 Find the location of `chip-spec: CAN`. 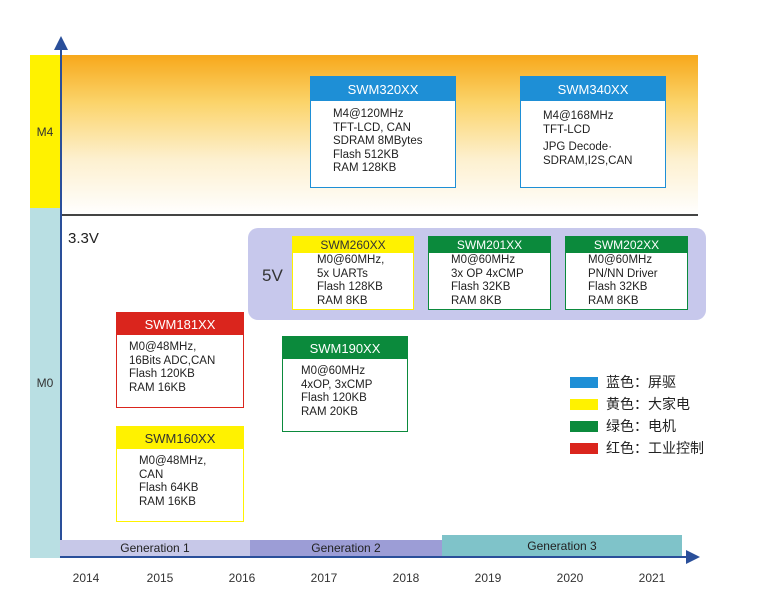

chip-spec: CAN is located at coordinates (151, 474).